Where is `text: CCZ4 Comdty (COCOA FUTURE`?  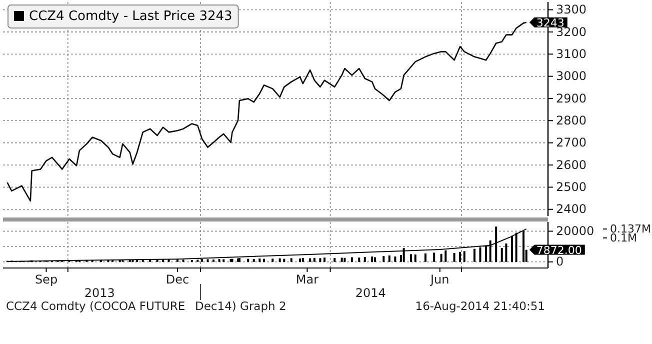
text: CCZ4 Comdty (COCOA FUTURE is located at coordinates (96, 306).